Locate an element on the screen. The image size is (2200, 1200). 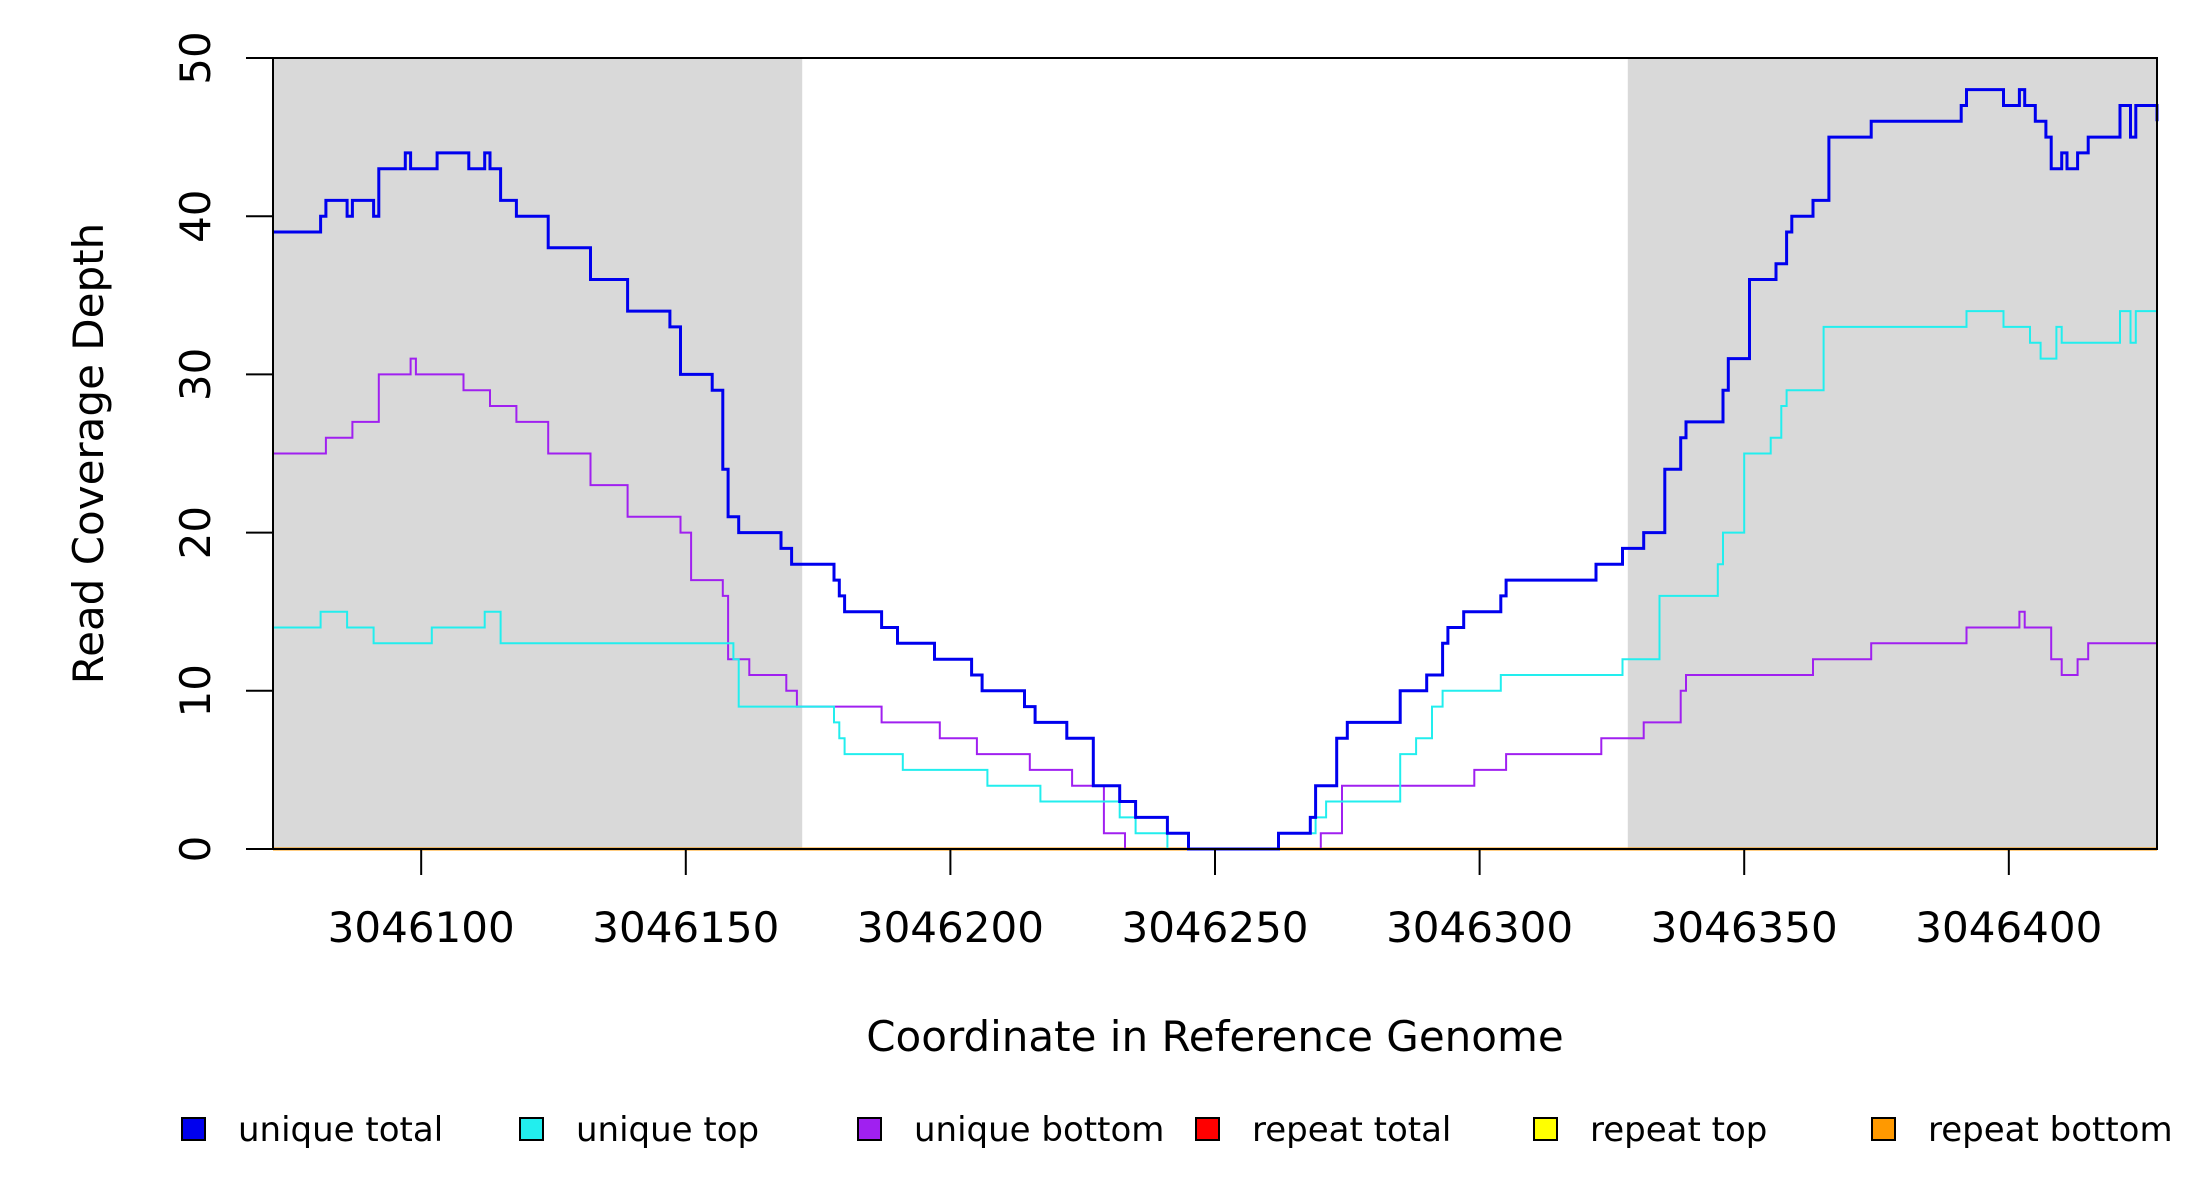
y-tick-label: 0 is located at coordinates (195, 849).